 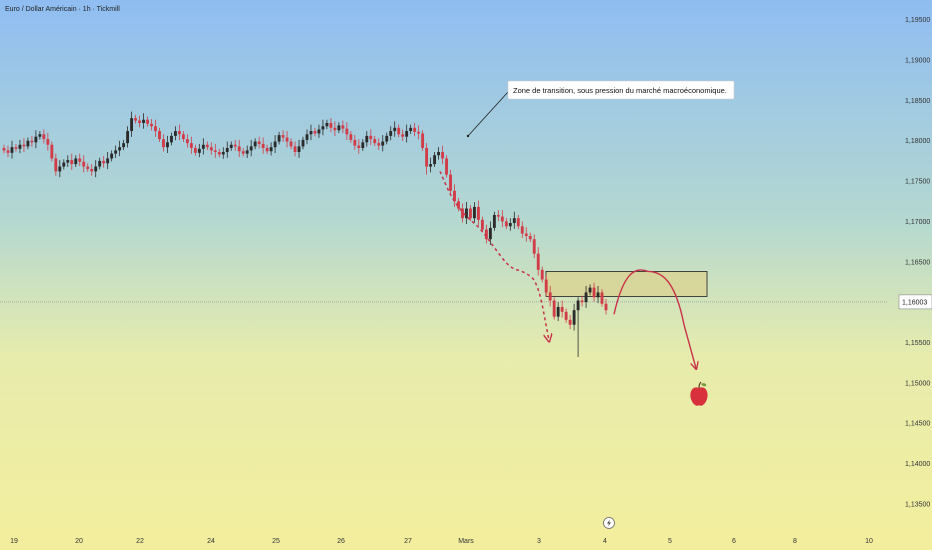 What do you see at coordinates (917, 222) in the screenshot?
I see `y-tick-label: 1,17000` at bounding box center [917, 222].